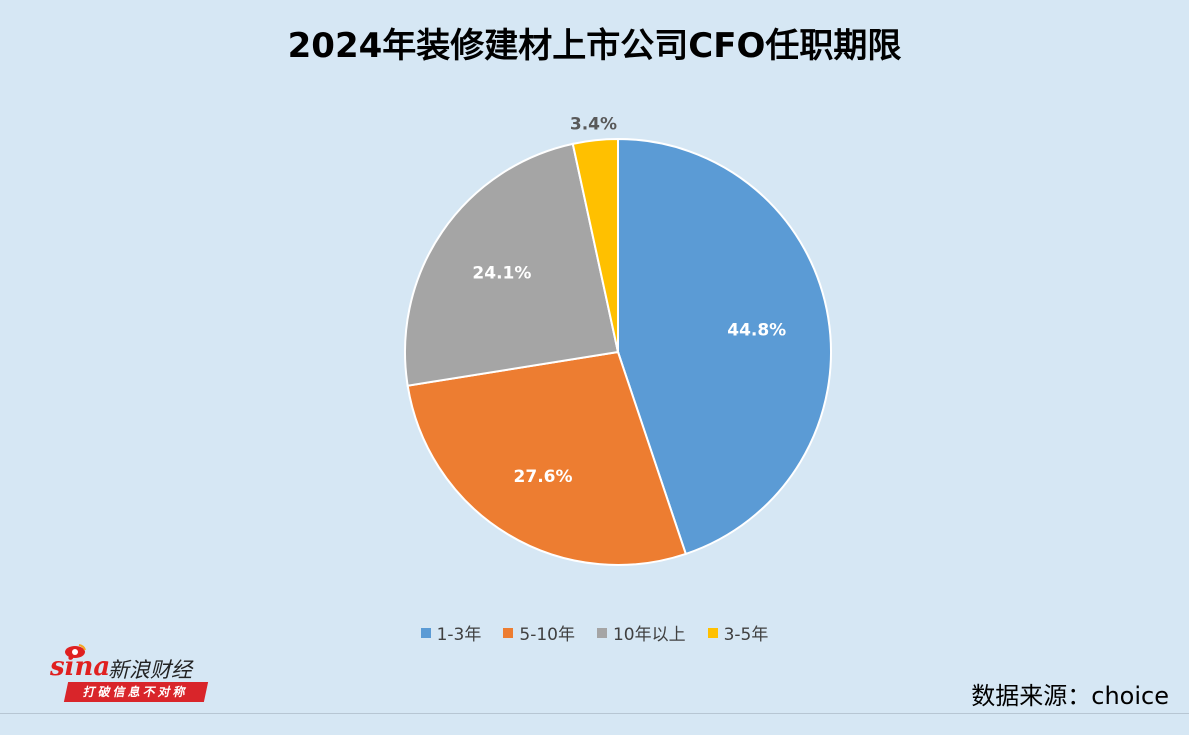 This screenshot has height=735, width=1189. What do you see at coordinates (594, 46) in the screenshot?
I see `chart-title: 2024年装修建材上市公司CFO任职期限` at bounding box center [594, 46].